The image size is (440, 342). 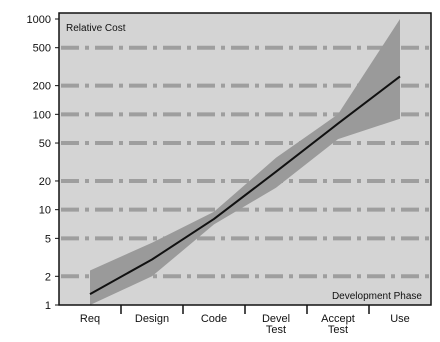 What do you see at coordinates (45, 182) in the screenshot?
I see `y-tick-label-20: 20` at bounding box center [45, 182].